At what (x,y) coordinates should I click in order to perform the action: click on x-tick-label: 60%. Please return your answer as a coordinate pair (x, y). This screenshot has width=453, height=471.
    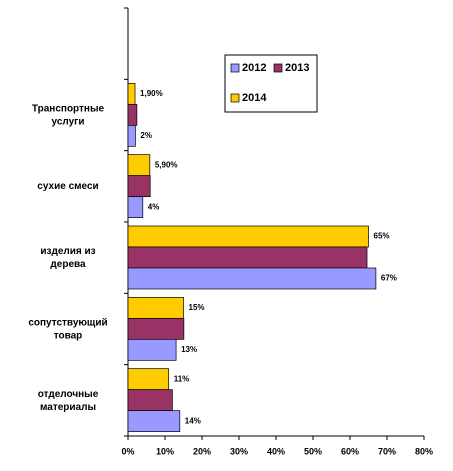
    Looking at the image, I should click on (350, 451).